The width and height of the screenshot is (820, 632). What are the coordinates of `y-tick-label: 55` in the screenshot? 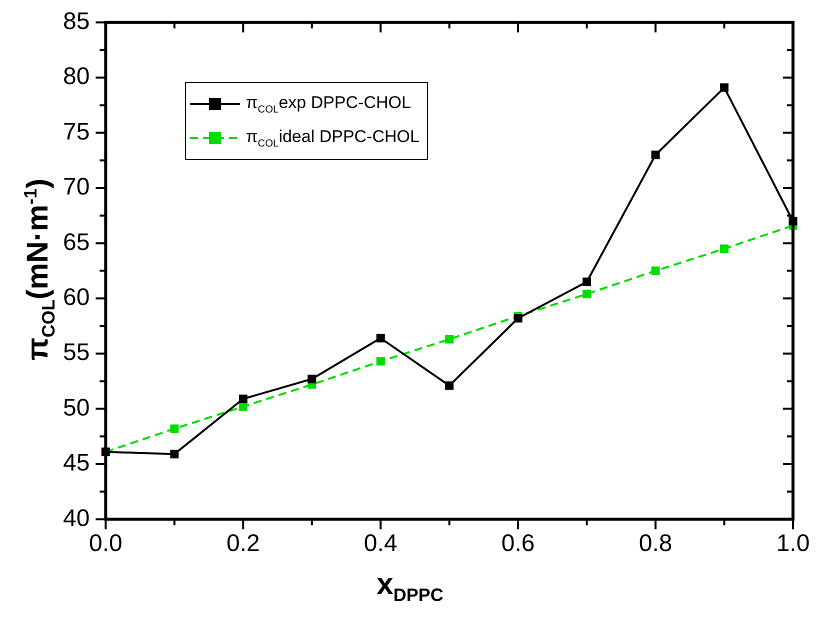 It's located at (76, 352).